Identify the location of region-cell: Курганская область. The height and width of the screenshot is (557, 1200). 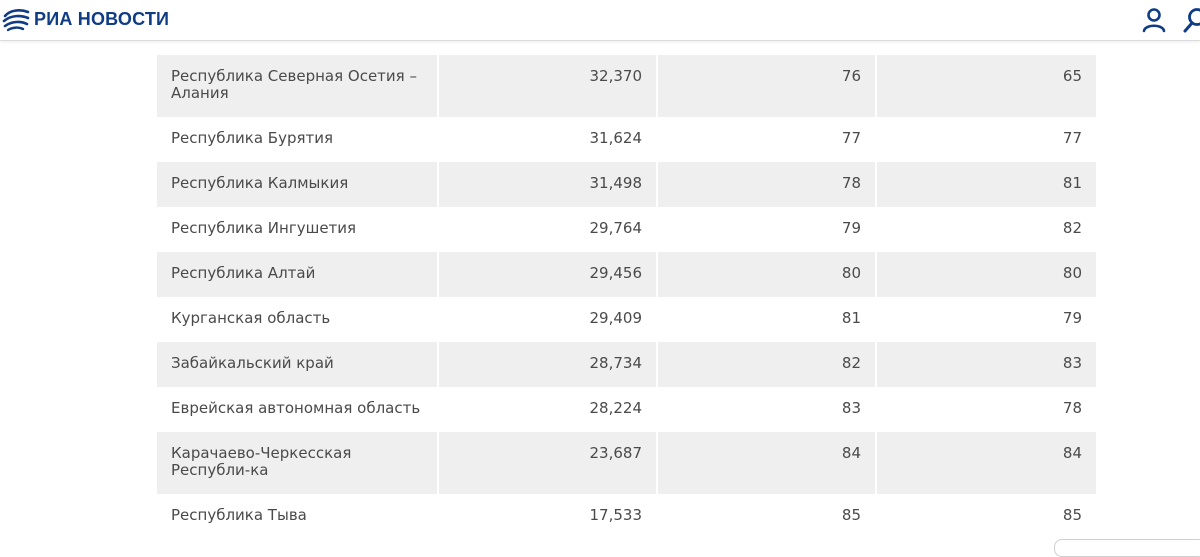
(297, 319).